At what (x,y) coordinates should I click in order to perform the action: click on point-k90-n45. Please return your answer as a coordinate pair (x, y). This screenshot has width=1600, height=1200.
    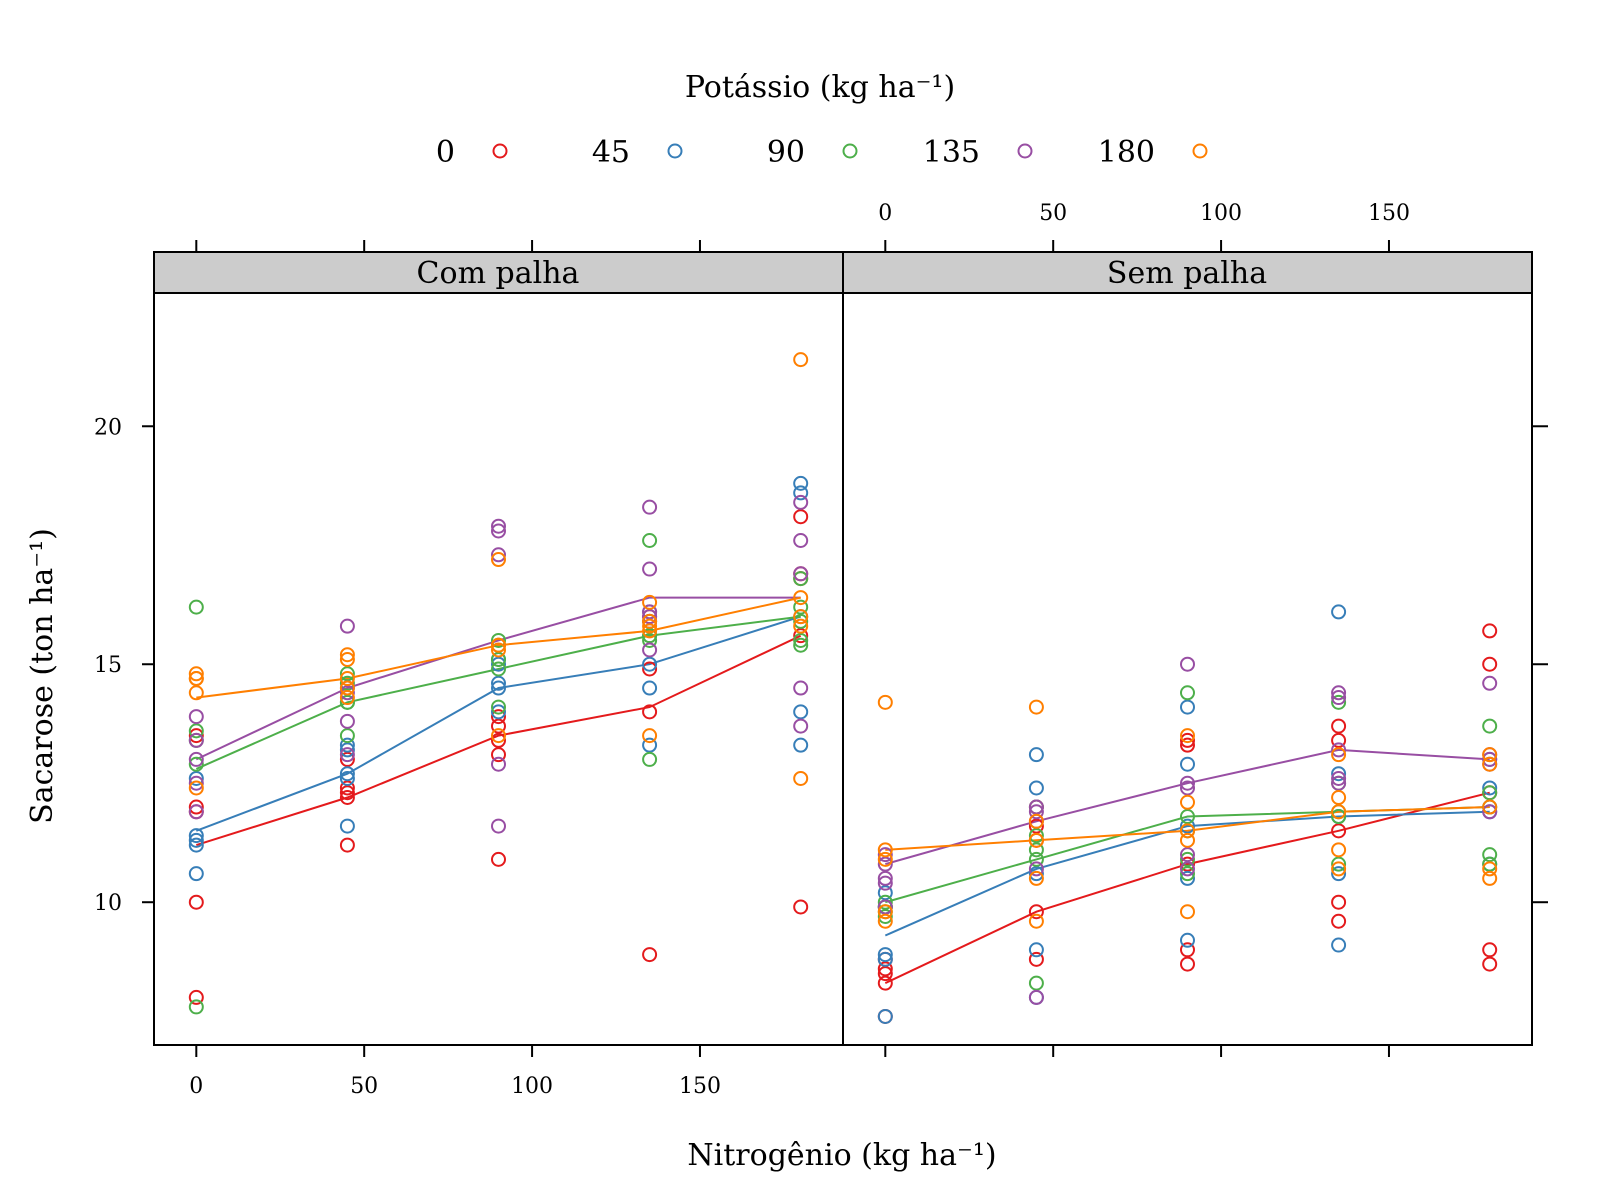
    Looking at the image, I should click on (347, 736).